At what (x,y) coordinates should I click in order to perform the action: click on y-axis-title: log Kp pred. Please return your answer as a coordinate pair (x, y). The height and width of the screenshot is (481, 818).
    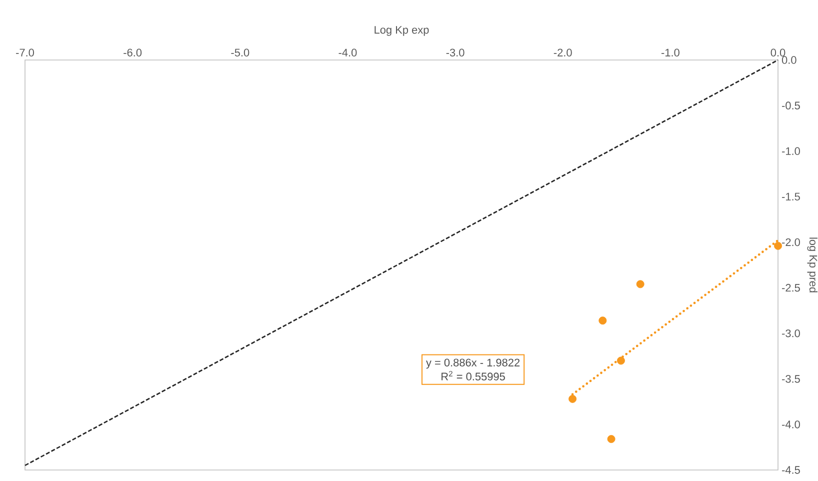
    Looking at the image, I should click on (812, 265).